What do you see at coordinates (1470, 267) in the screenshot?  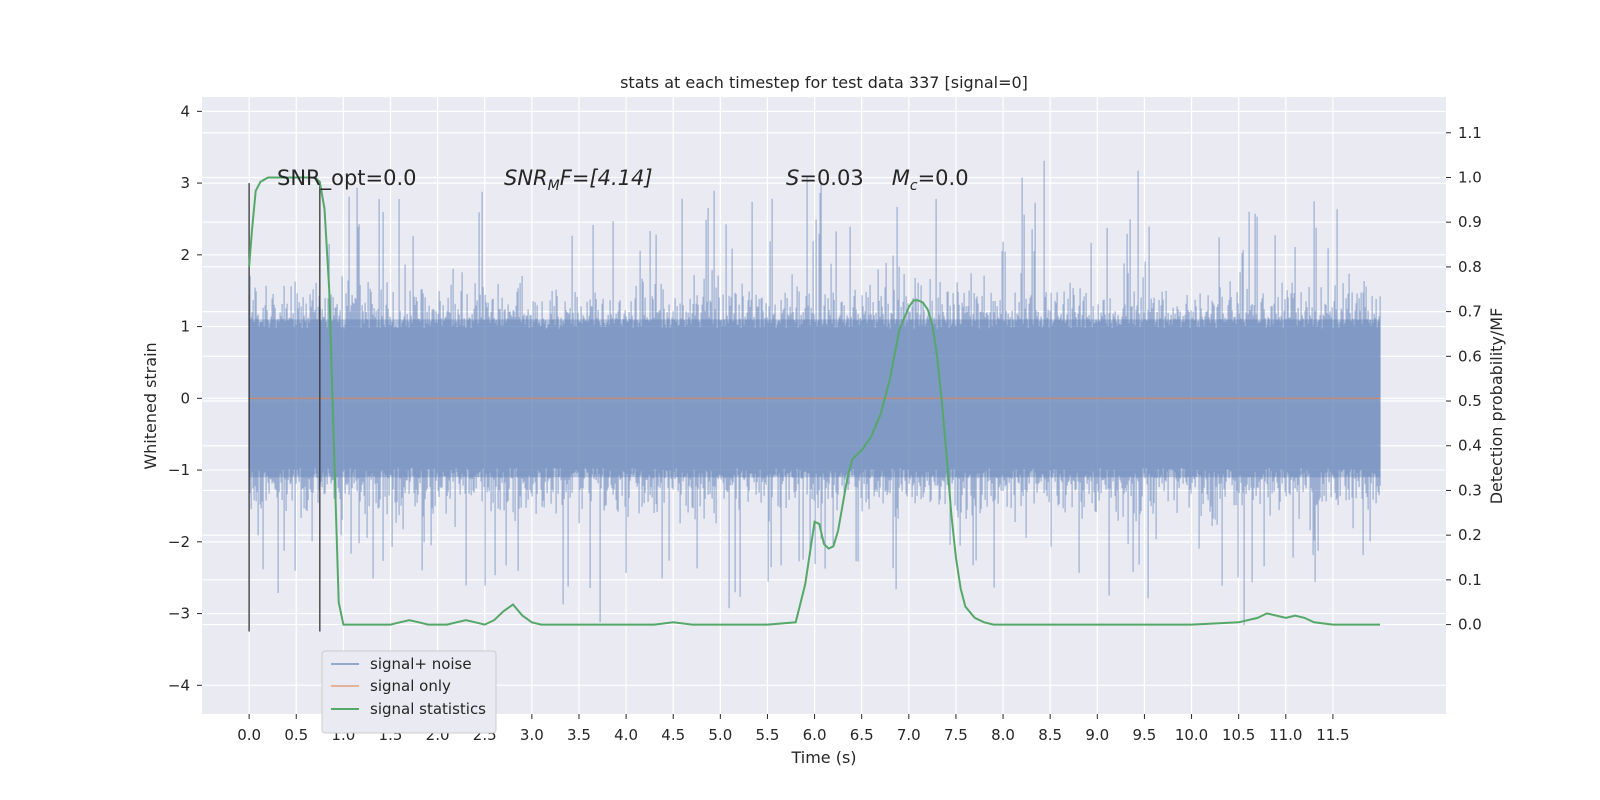 I see `y-right-tick-label: 0.8` at bounding box center [1470, 267].